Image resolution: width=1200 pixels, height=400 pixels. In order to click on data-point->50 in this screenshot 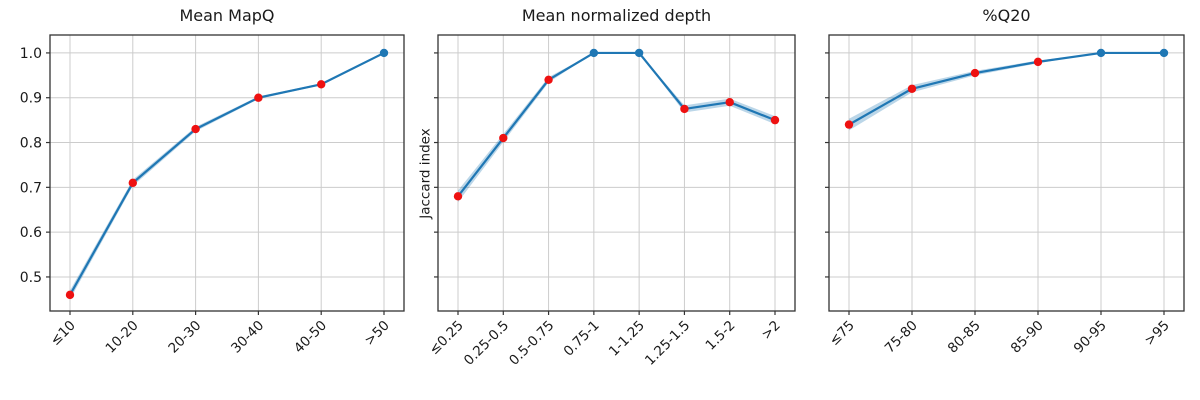, I will do `click(384, 53)`.